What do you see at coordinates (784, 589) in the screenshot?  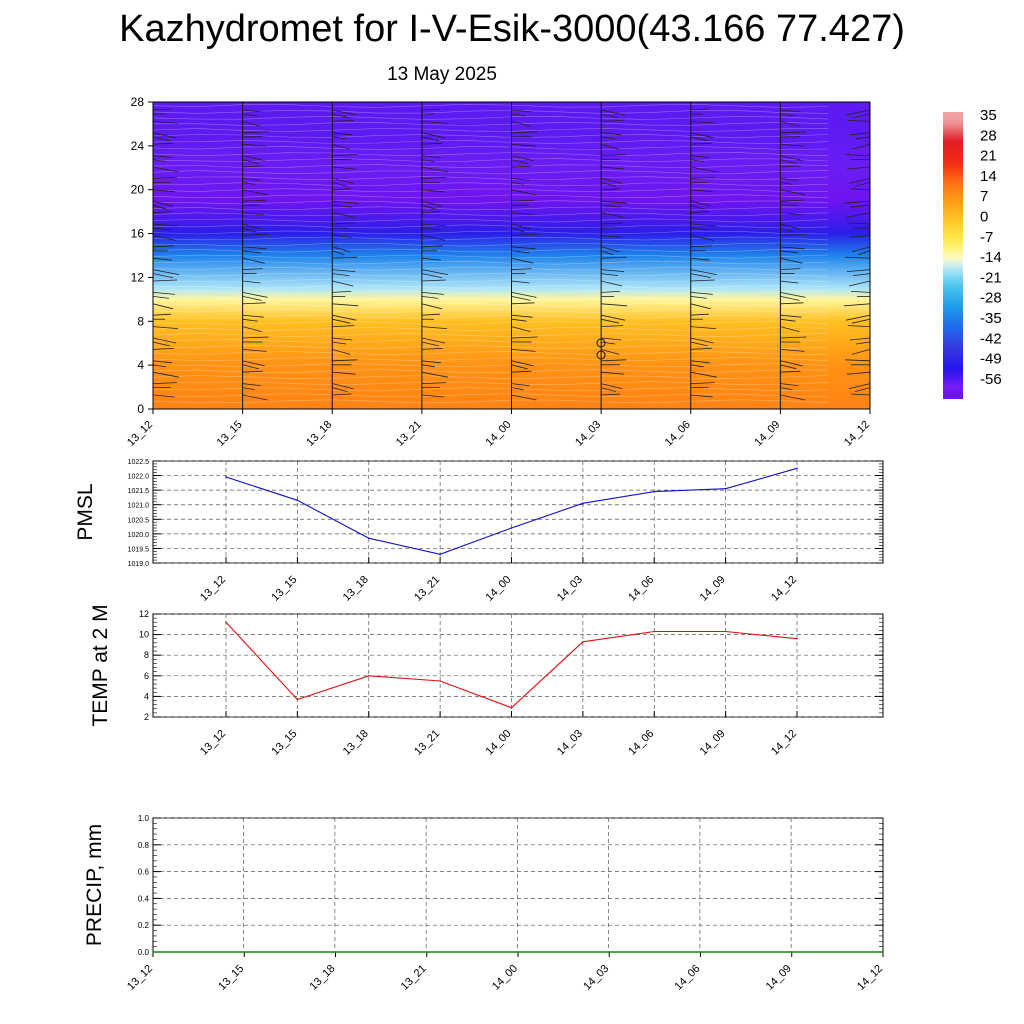 I see `x-tick-label: 14_12` at bounding box center [784, 589].